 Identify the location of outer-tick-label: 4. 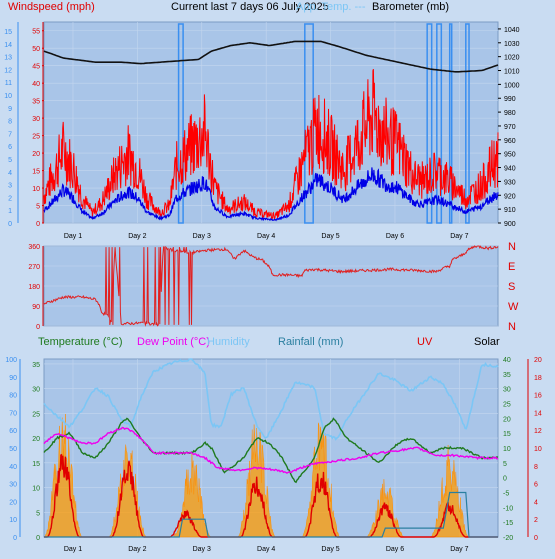
(10, 173).